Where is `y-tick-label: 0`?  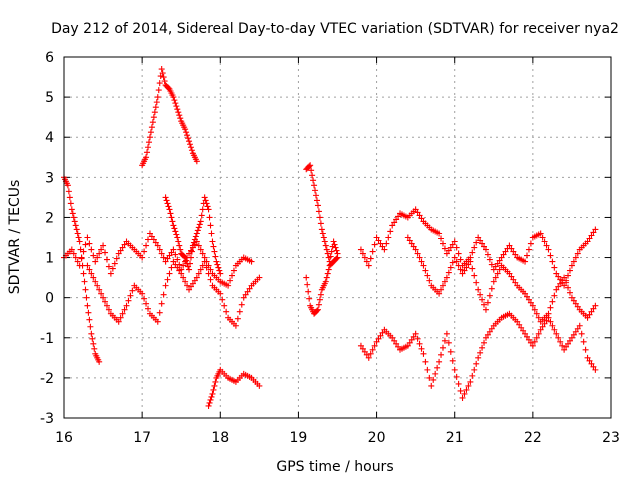 y-tick-label: 0 is located at coordinates (49, 299).